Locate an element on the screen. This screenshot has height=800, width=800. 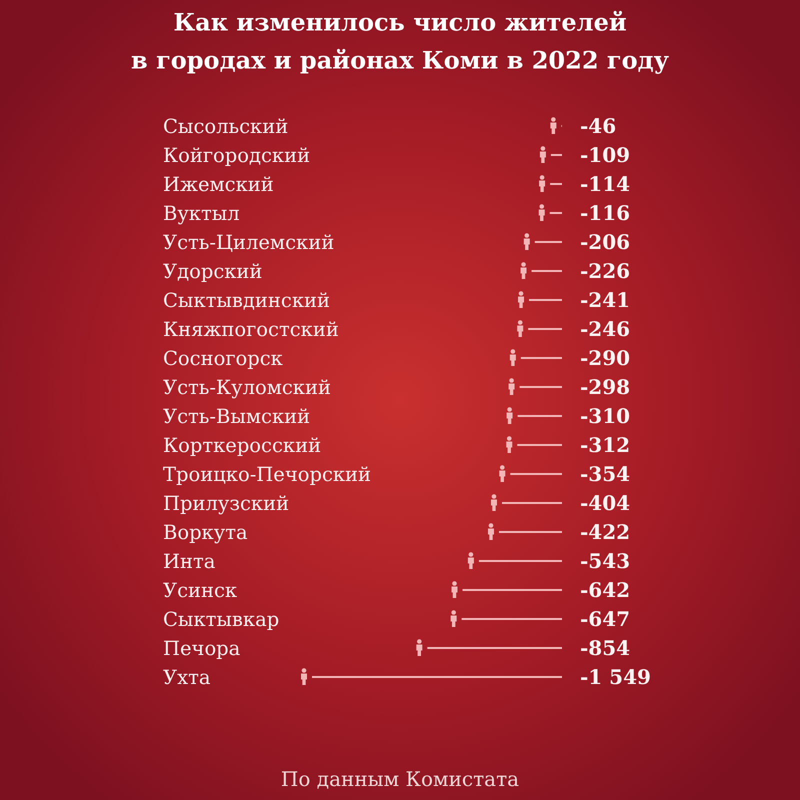
data-label: -109 is located at coordinates (605, 155).